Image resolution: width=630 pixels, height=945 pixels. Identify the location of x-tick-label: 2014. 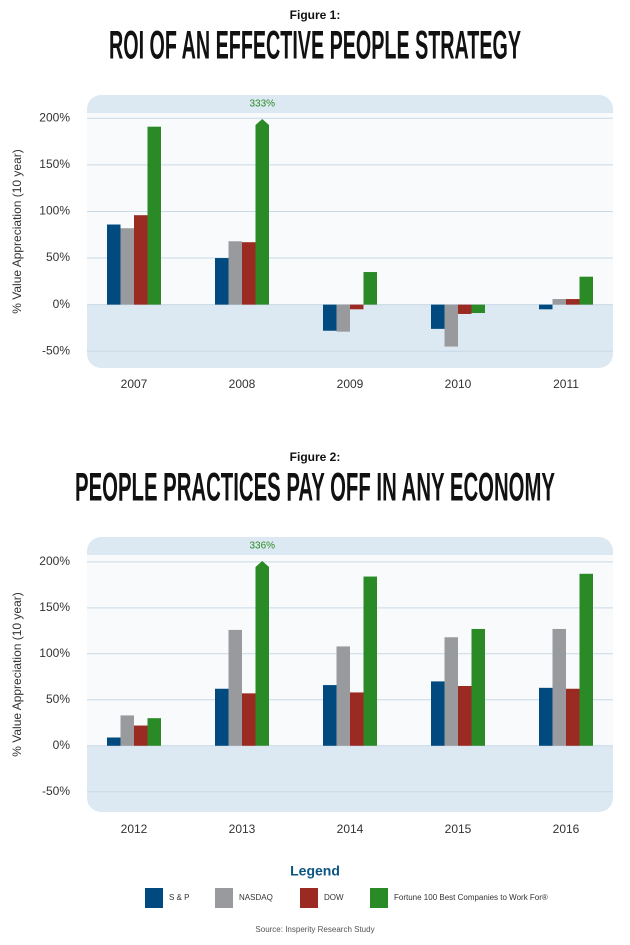
(350, 829).